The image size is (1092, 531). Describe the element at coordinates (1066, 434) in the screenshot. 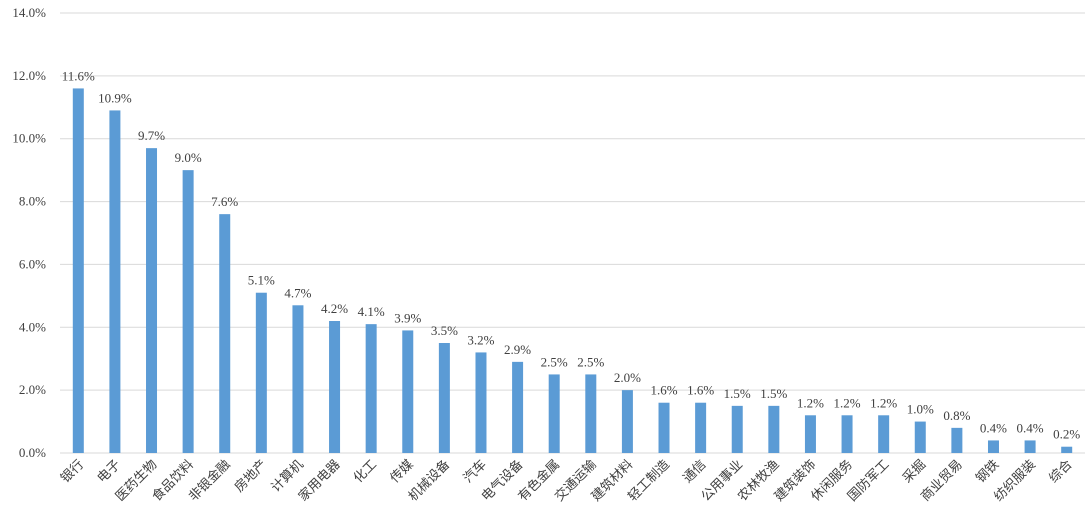

I see `value-label: 0.2%` at that location.